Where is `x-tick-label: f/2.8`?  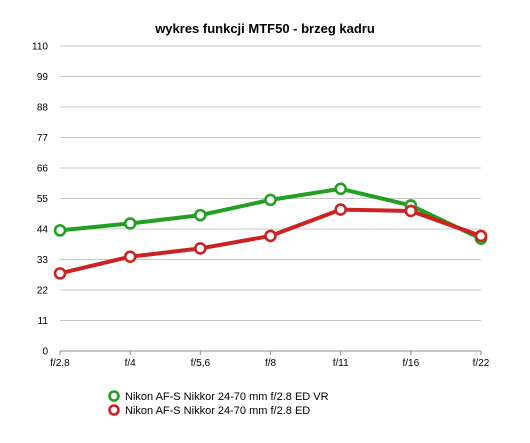 x-tick-label: f/2.8 is located at coordinates (60, 363).